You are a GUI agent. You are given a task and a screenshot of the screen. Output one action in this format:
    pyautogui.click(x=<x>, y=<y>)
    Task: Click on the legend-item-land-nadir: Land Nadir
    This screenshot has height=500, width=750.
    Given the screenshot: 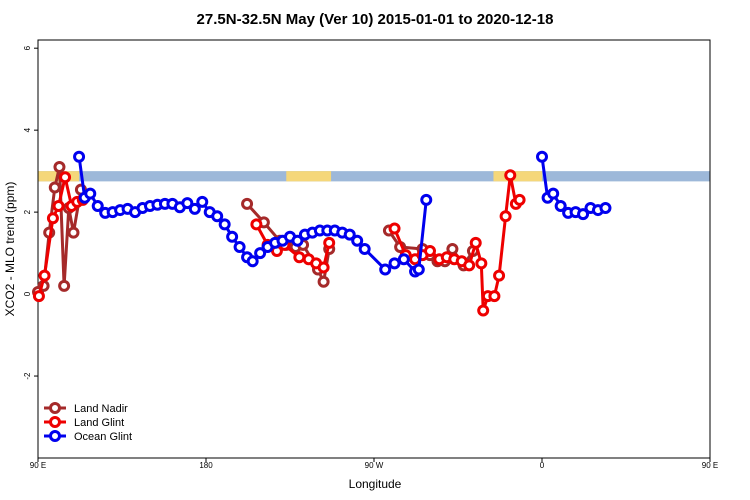 What is the action you would take?
    pyautogui.click(x=86, y=408)
    